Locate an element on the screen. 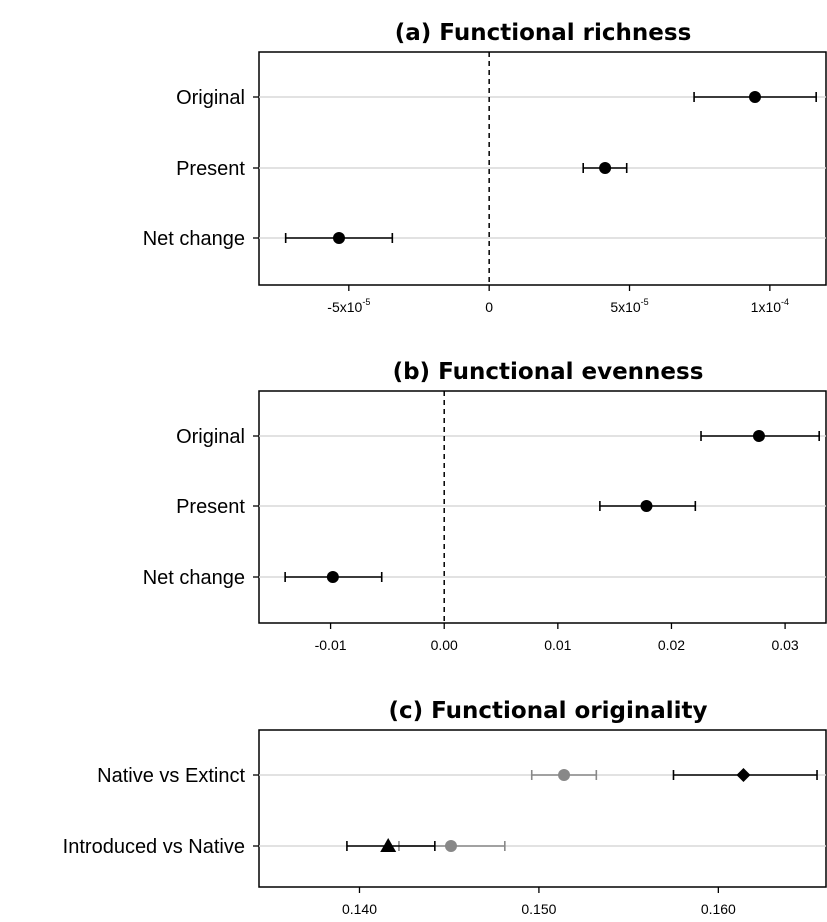 The height and width of the screenshot is (922, 827). x-tick-label: 0.150 is located at coordinates (538, 909).